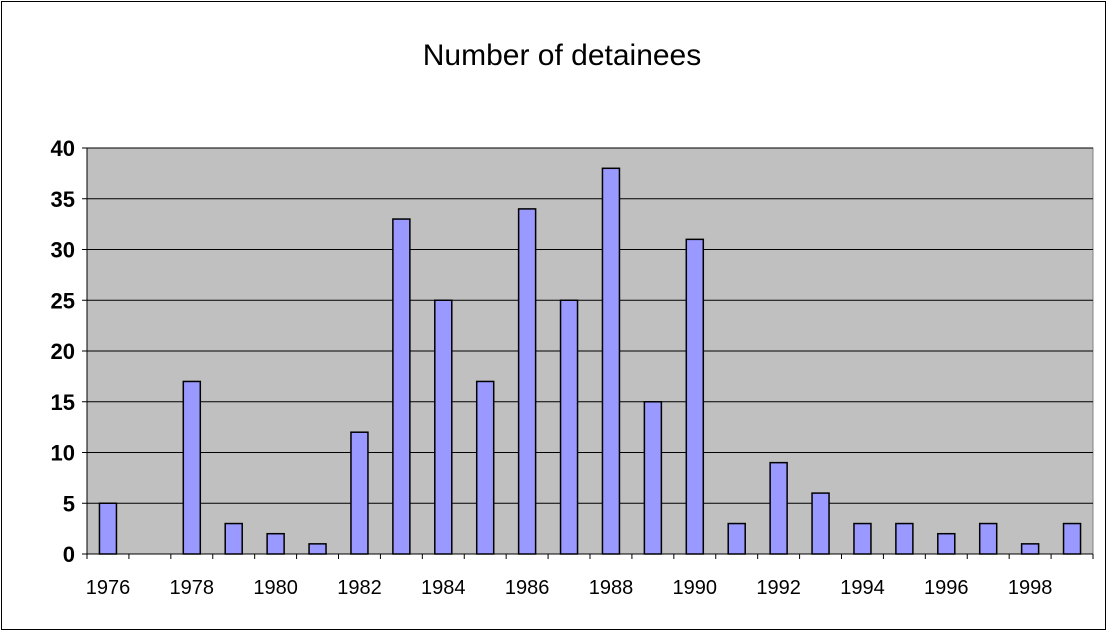 The image size is (1107, 631). What do you see at coordinates (820, 523) in the screenshot?
I see `bar-1993` at bounding box center [820, 523].